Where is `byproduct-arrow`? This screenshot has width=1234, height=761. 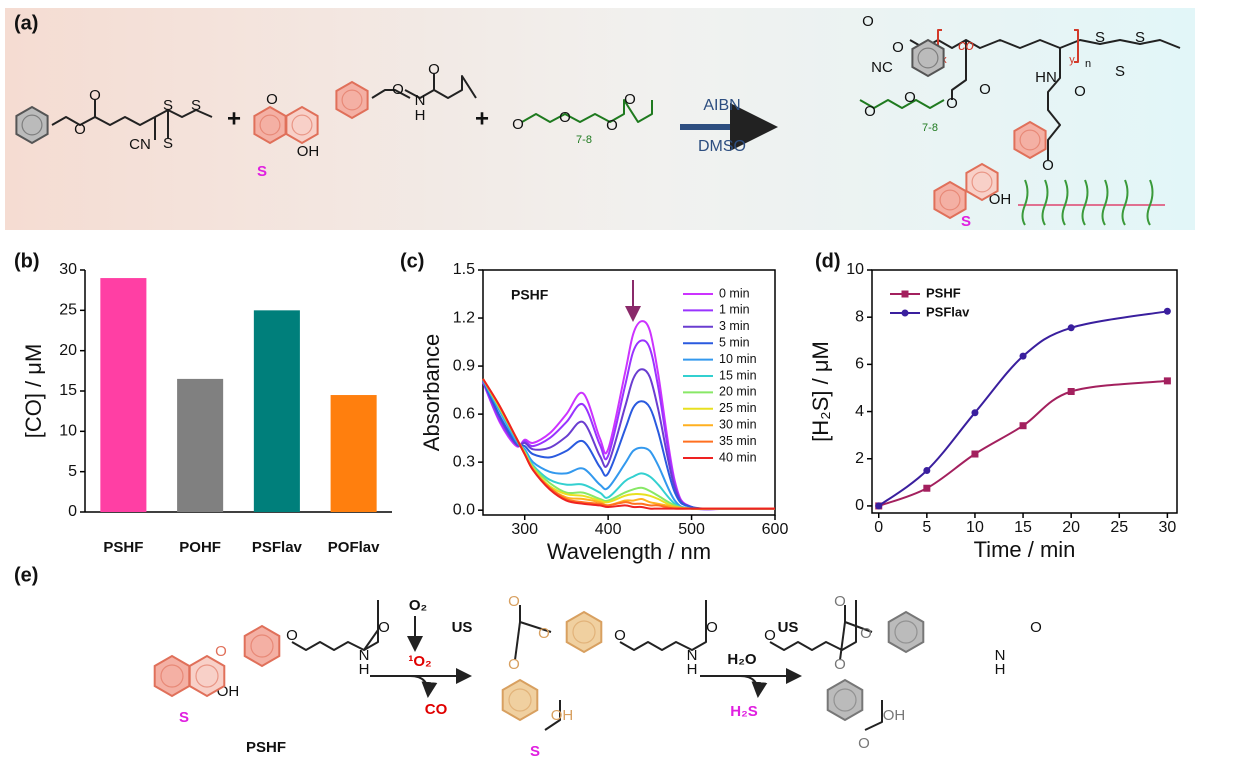 byproduct-arrow is located at coordinates (423, 686).